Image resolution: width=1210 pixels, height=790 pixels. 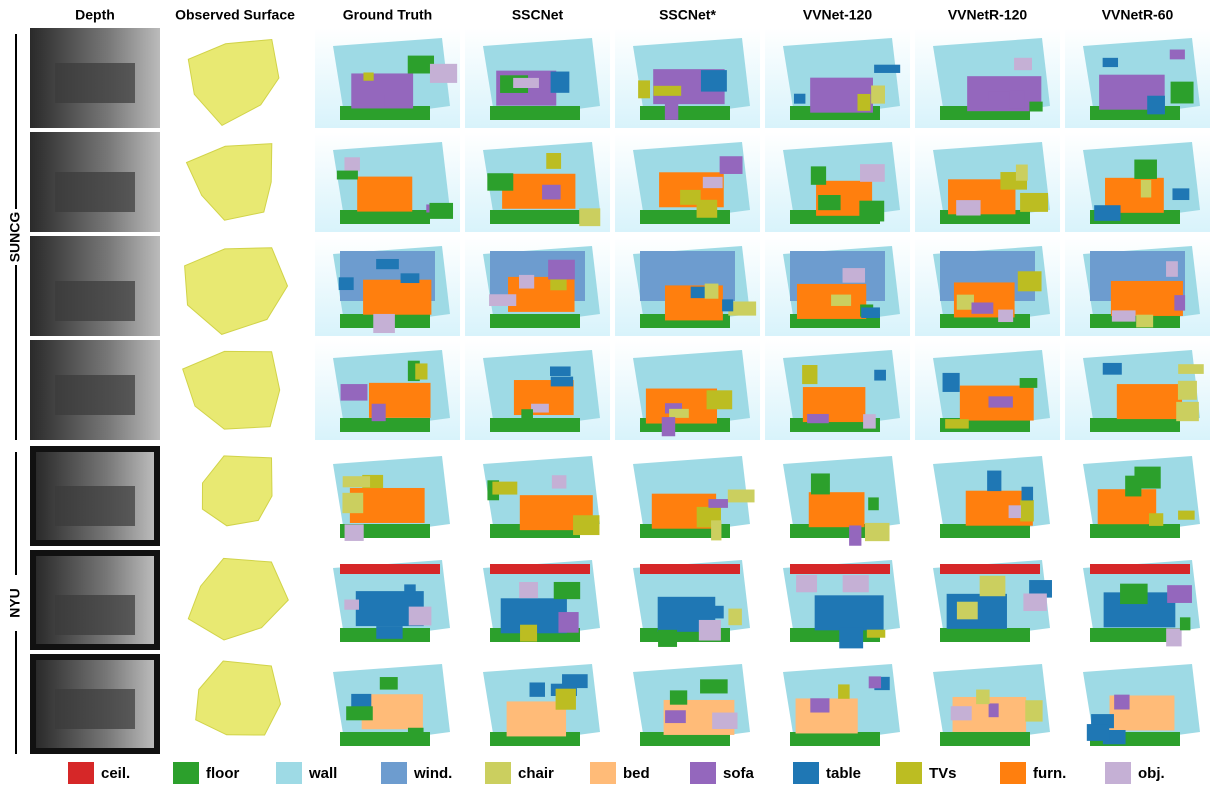 I want to click on column-header: VVNetR-60, so click(x=1138, y=15).